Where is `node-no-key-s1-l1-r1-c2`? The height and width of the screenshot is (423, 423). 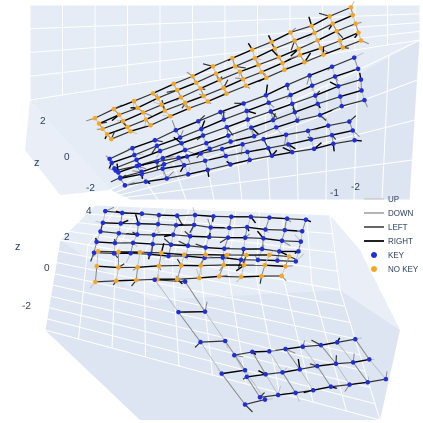
node-no-key-s1-l1-r1-c2 is located at coordinates (137, 267).